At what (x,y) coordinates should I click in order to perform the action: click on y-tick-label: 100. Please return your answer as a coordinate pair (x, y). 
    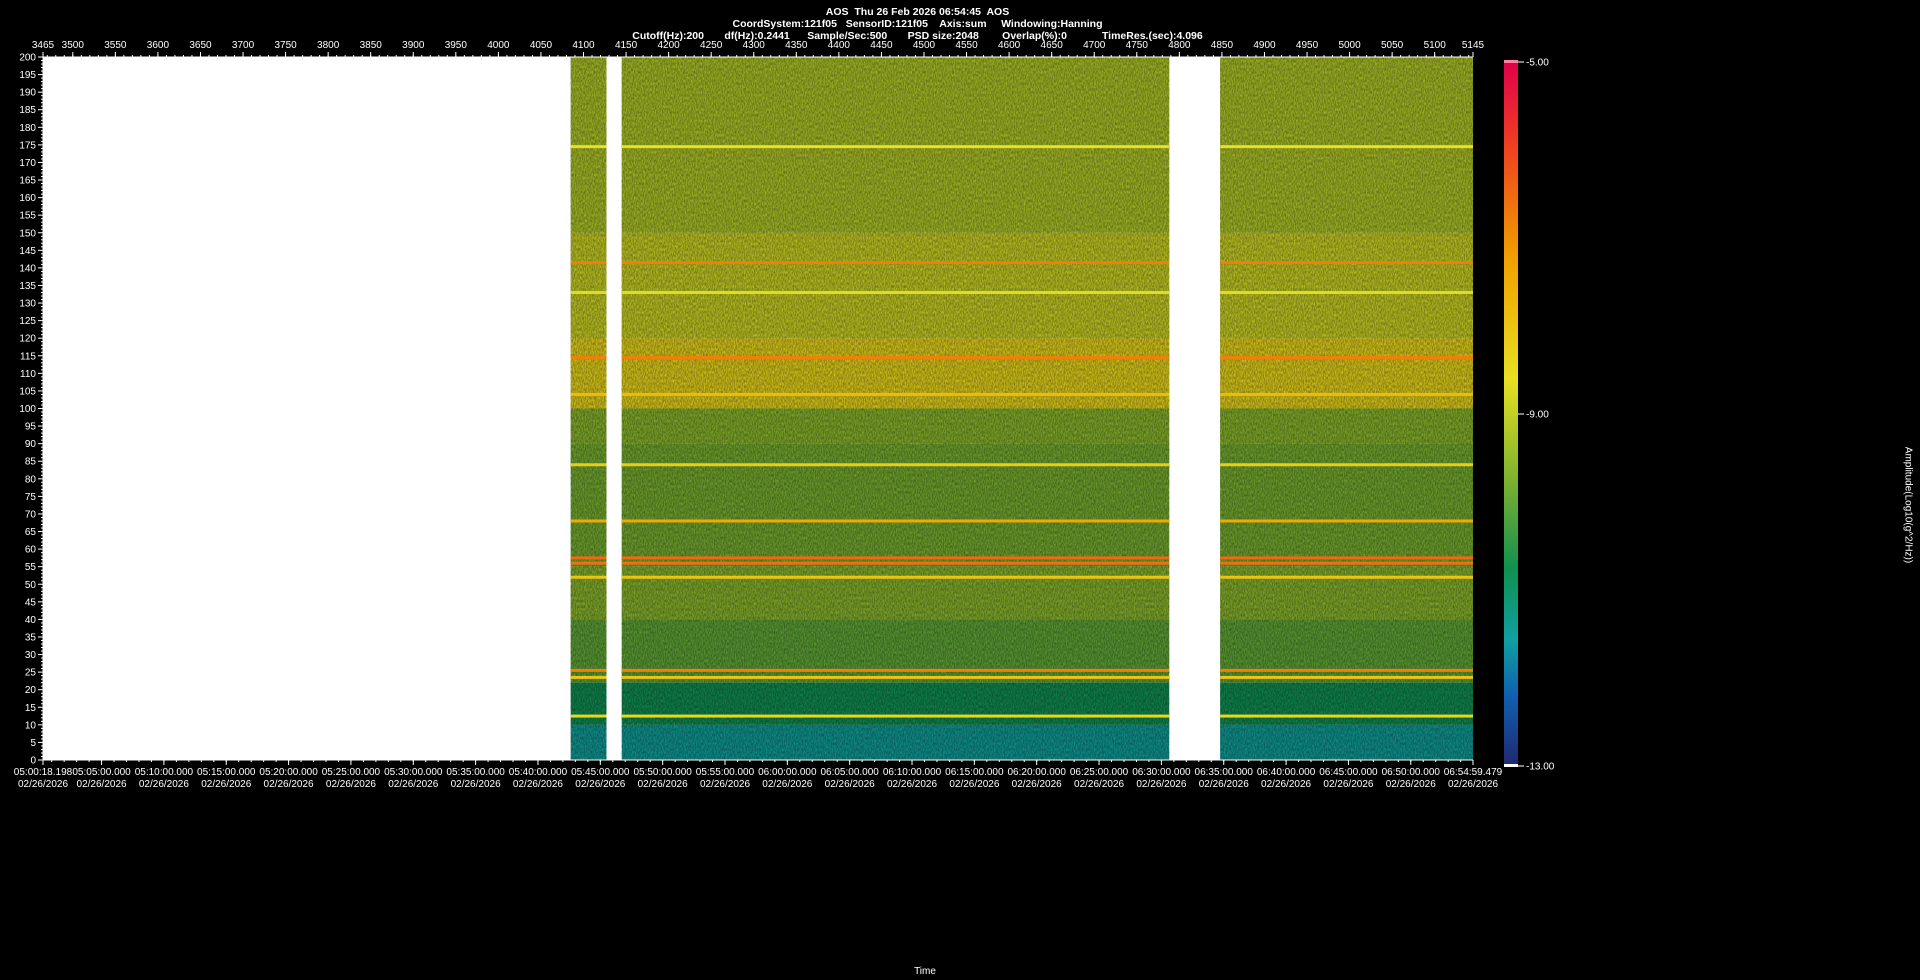
    Looking at the image, I should click on (27, 409).